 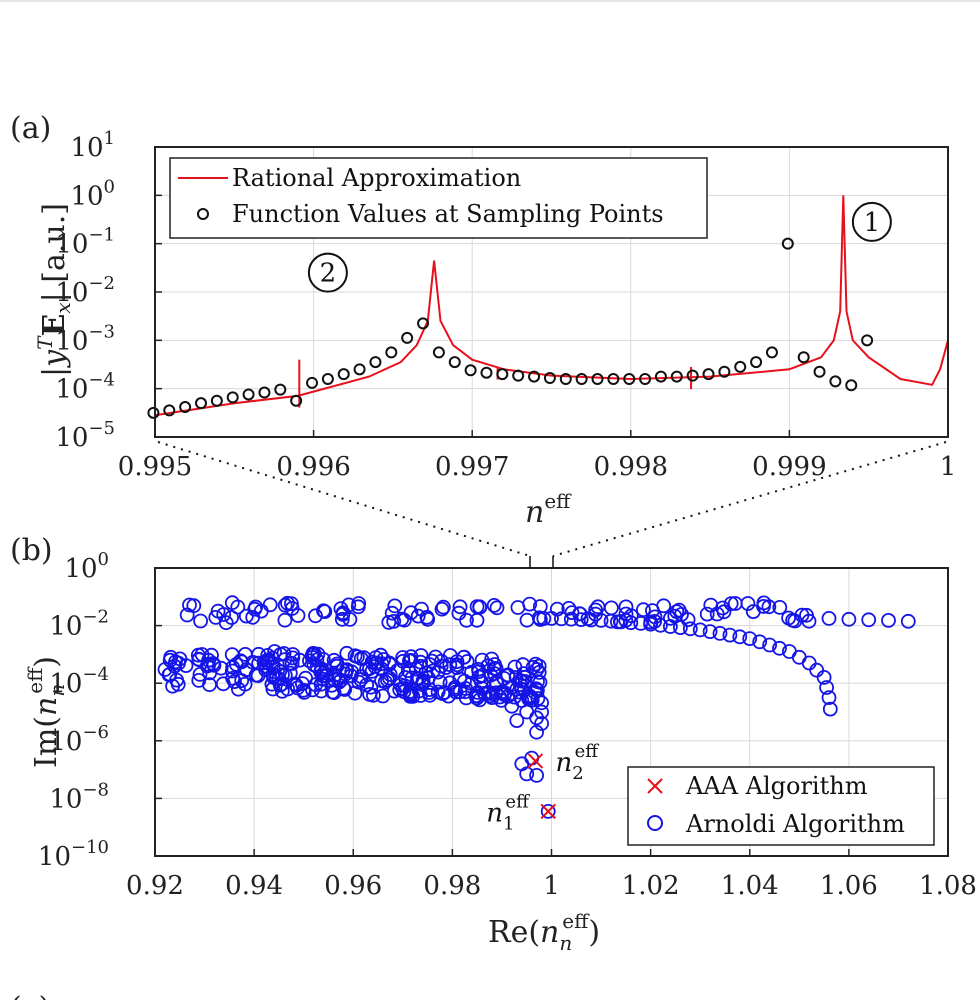 I want to click on x-tick-label: 0.96, so click(x=353, y=886).